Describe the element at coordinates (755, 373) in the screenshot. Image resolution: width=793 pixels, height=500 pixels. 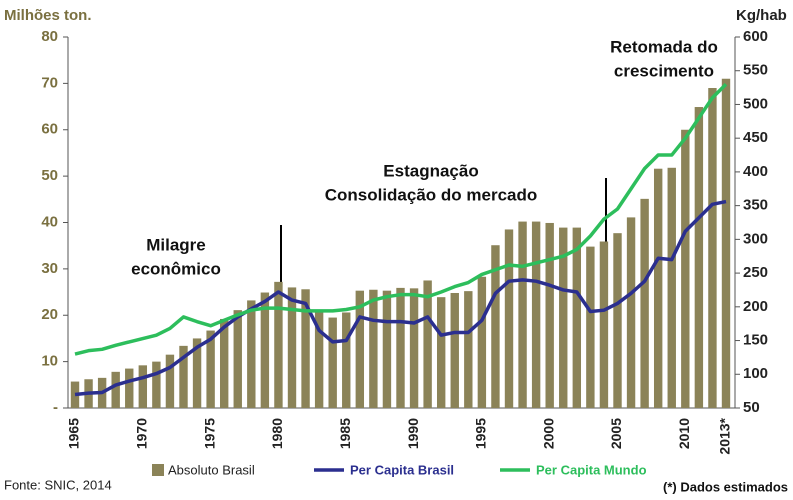
I see `y2-tick-label: 100` at that location.